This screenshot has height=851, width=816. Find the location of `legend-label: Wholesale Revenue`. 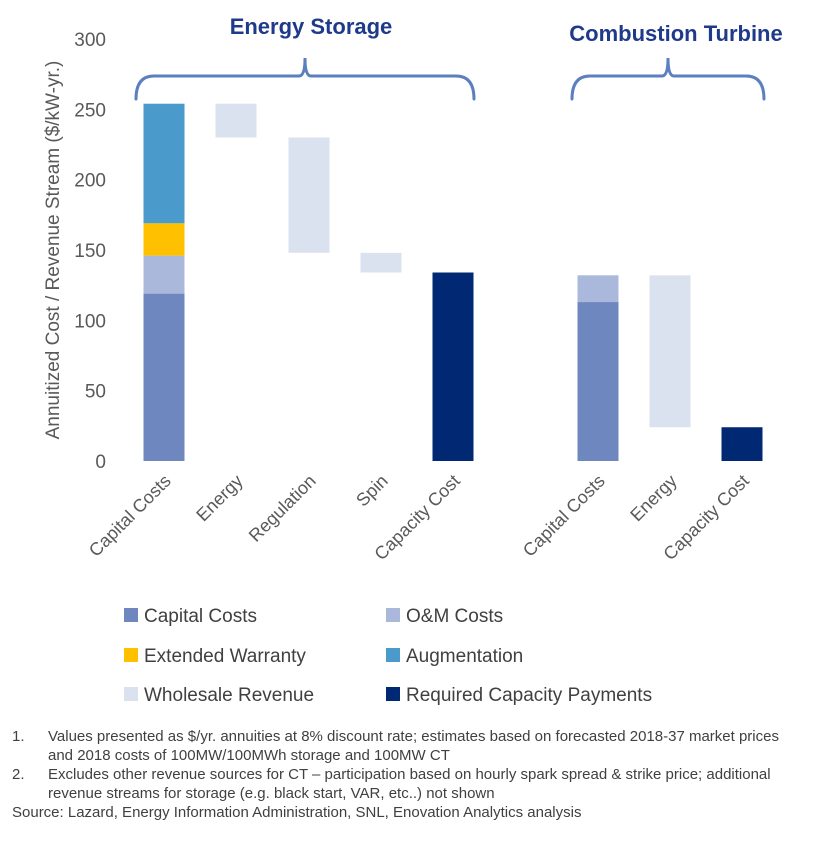

legend-label: Wholesale Revenue is located at coordinates (229, 695).